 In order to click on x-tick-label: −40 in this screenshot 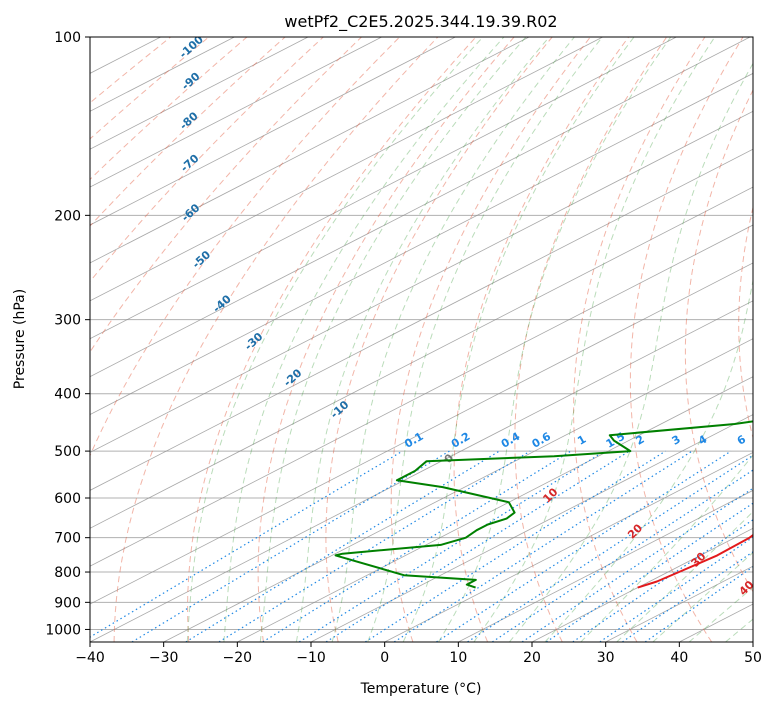, I will do `click(90, 658)`.